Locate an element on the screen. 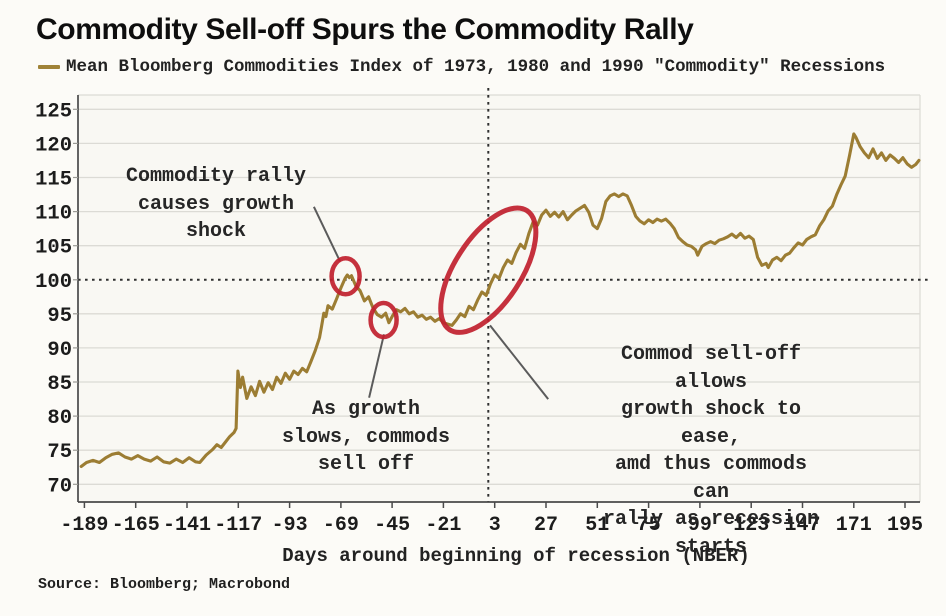  y-tick-label: 105 is located at coordinates (53, 248).